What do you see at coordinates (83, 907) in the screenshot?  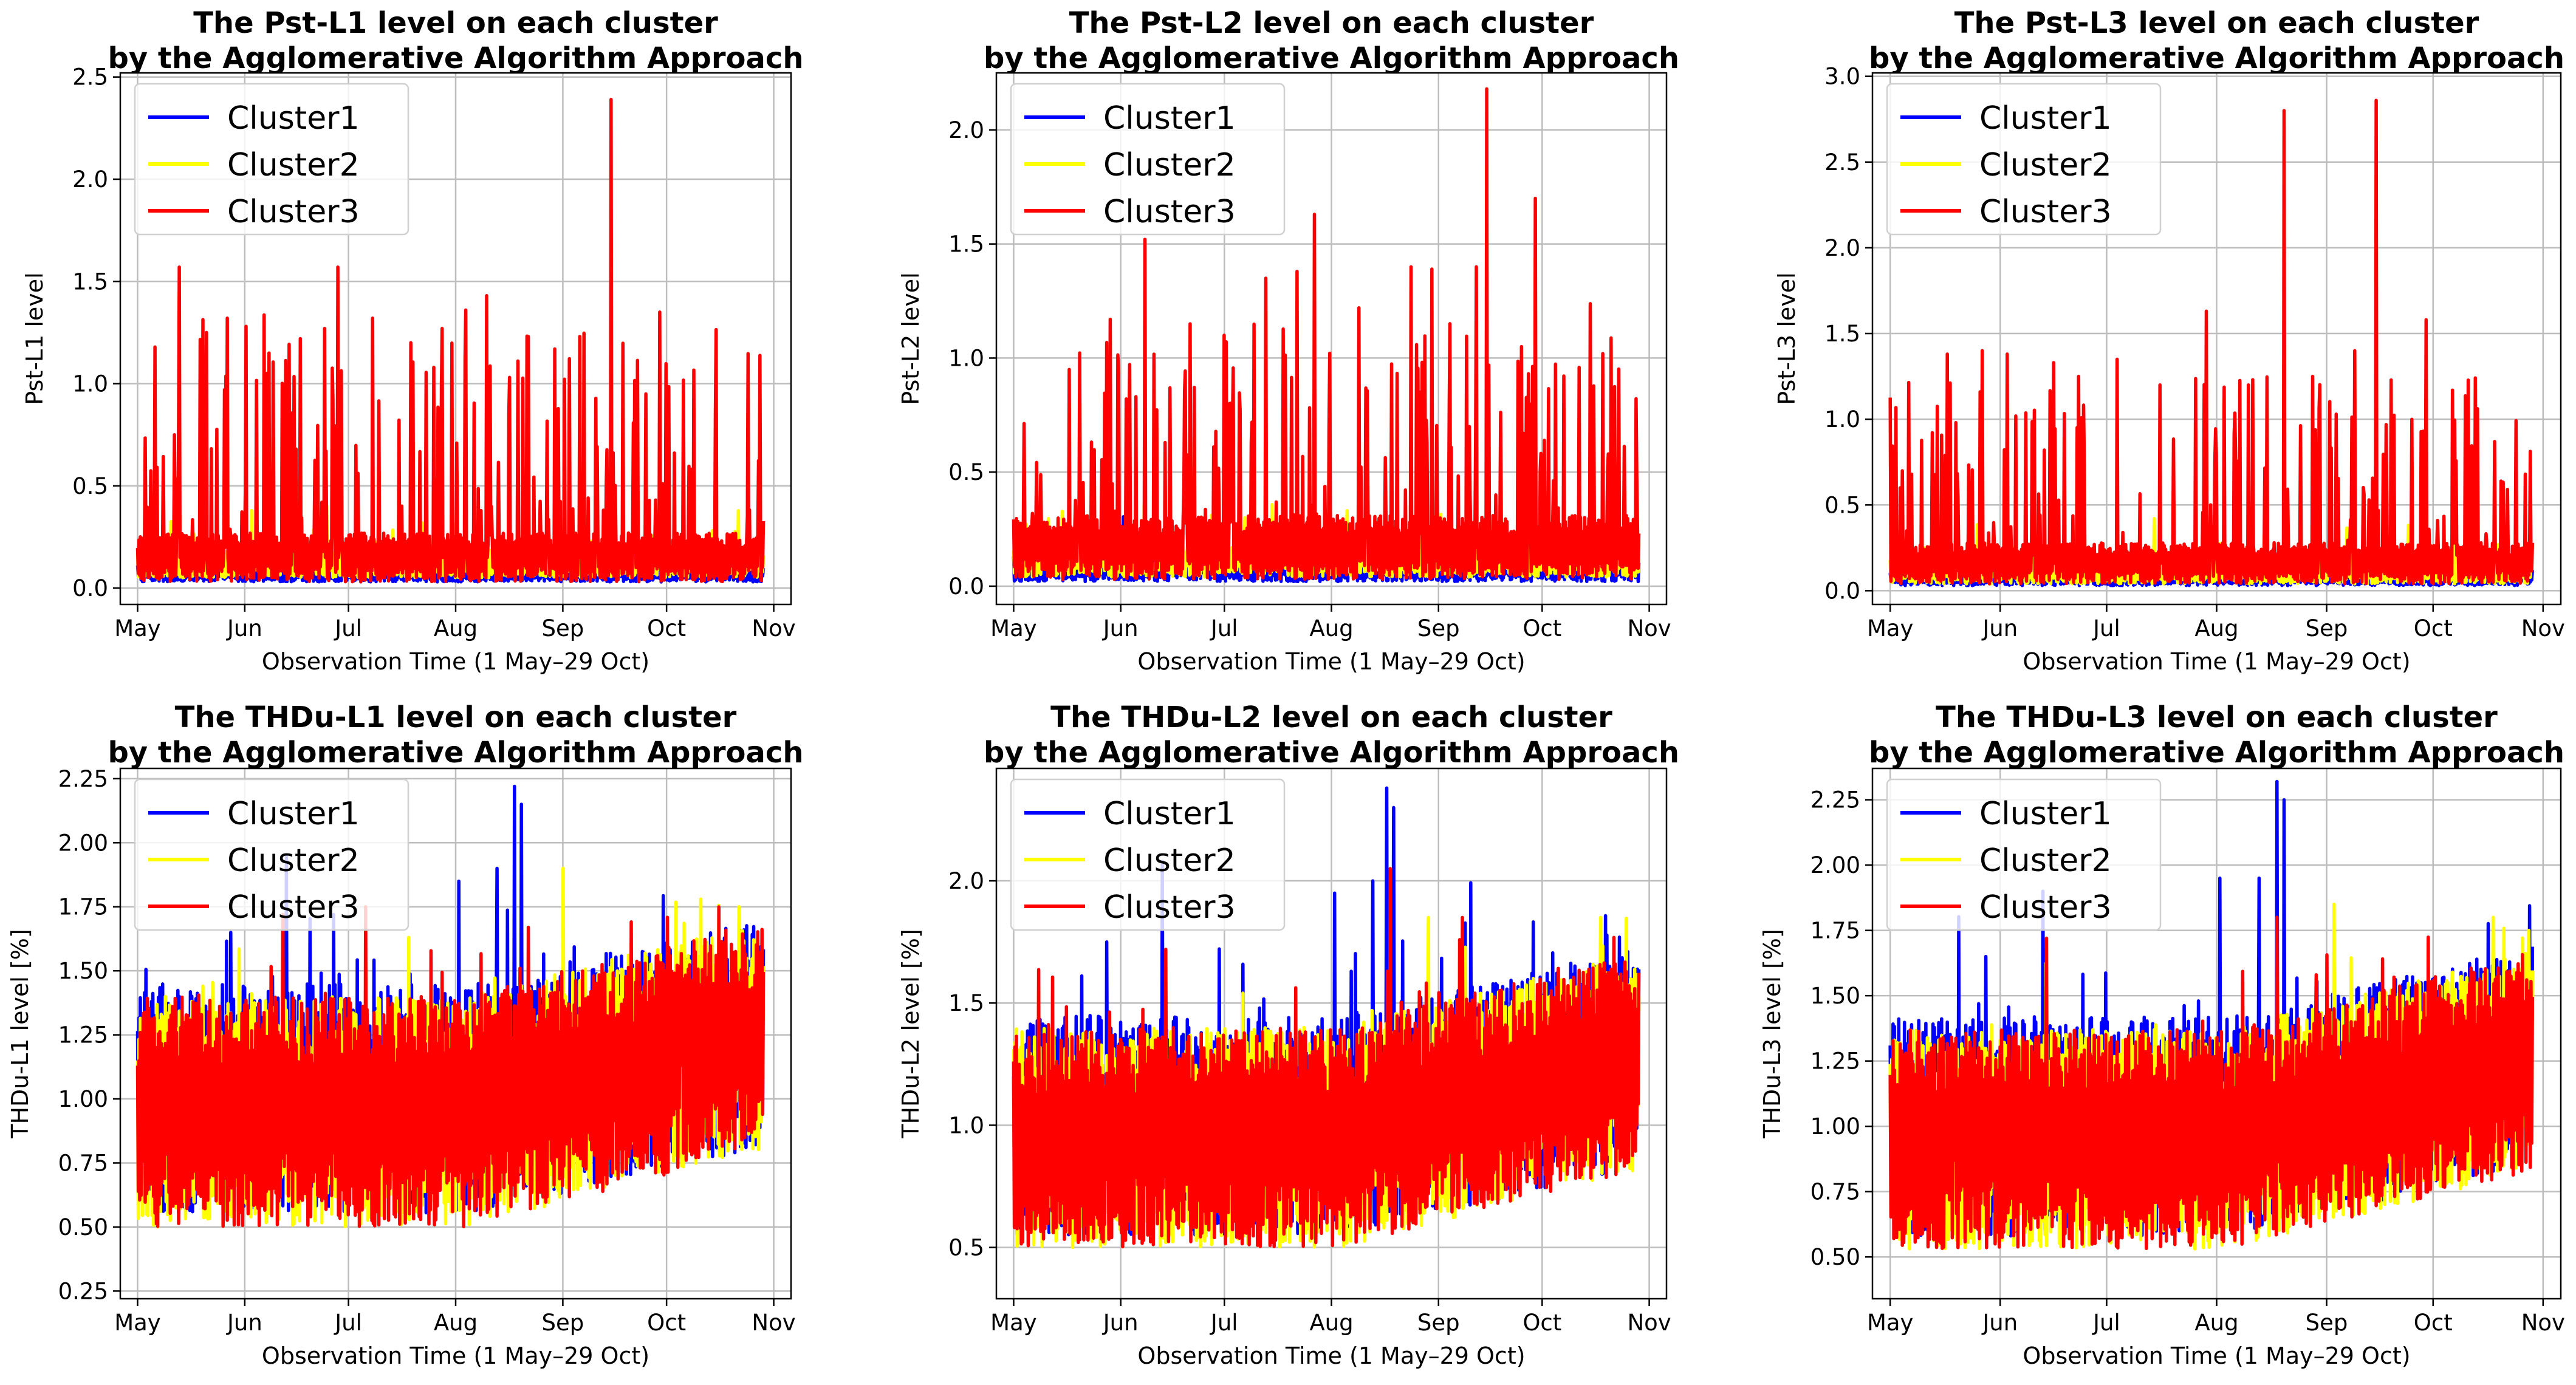 I see `y-tick-label: 1.75` at bounding box center [83, 907].